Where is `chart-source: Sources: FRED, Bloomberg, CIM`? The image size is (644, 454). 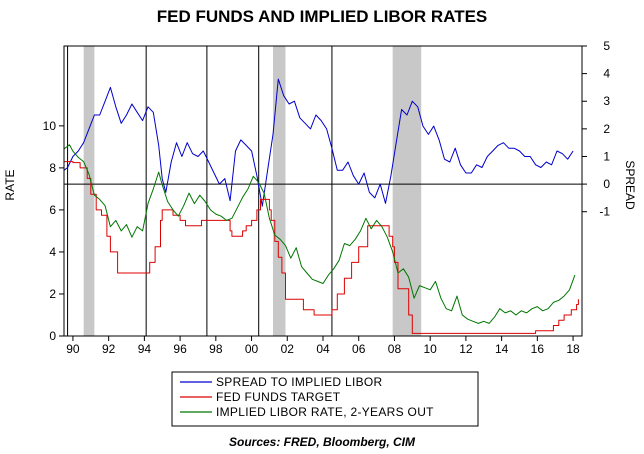
chart-source: Sources: FRED, Bloomberg, CIM is located at coordinates (322, 442).